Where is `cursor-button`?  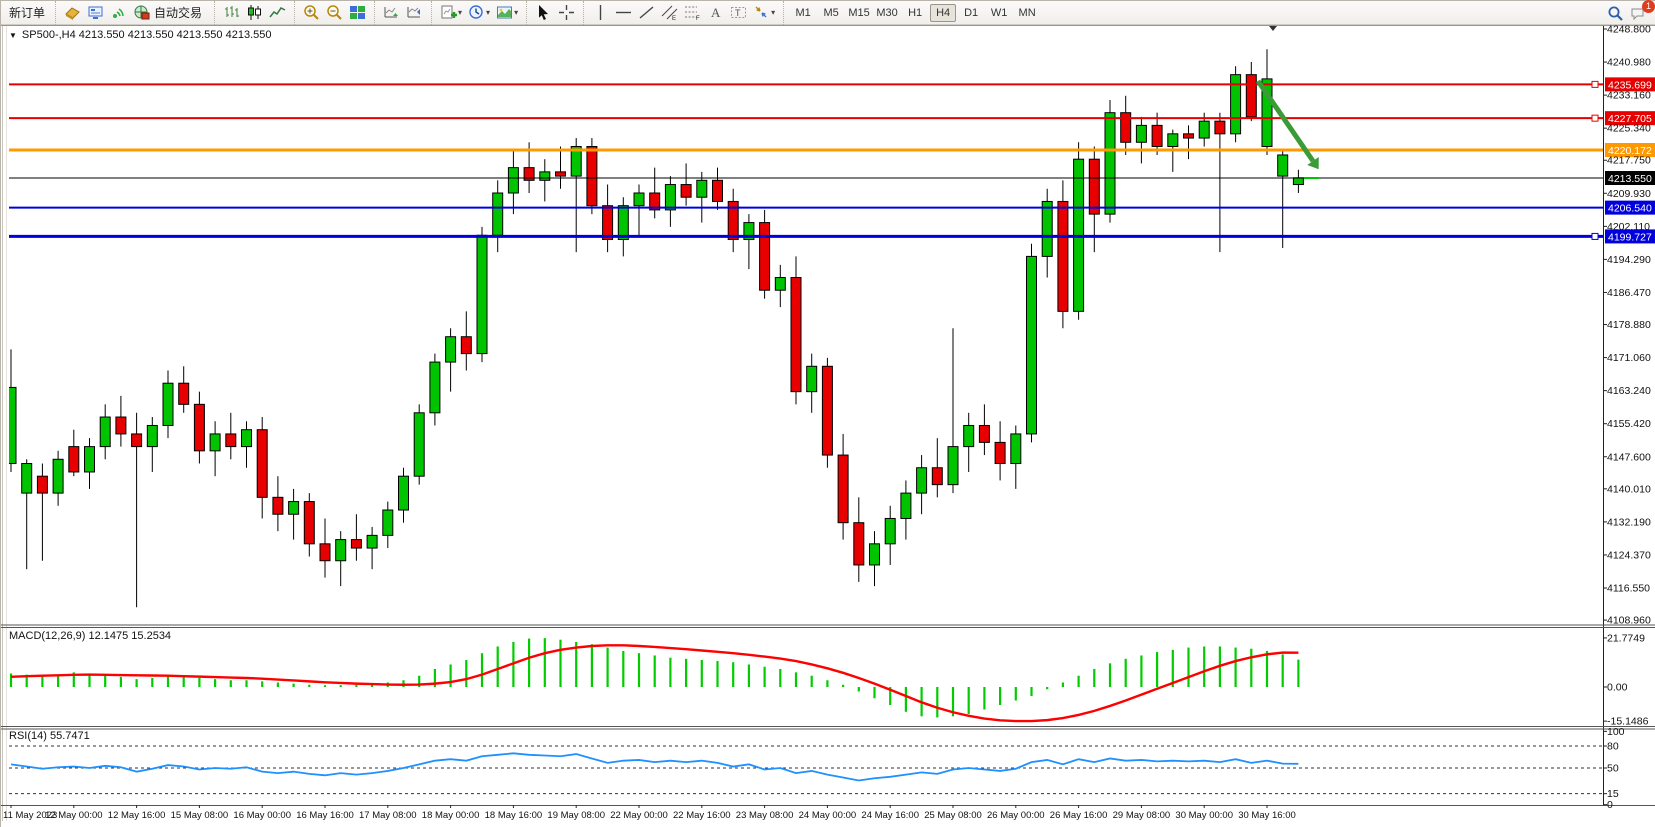
cursor-button is located at coordinates (543, 12).